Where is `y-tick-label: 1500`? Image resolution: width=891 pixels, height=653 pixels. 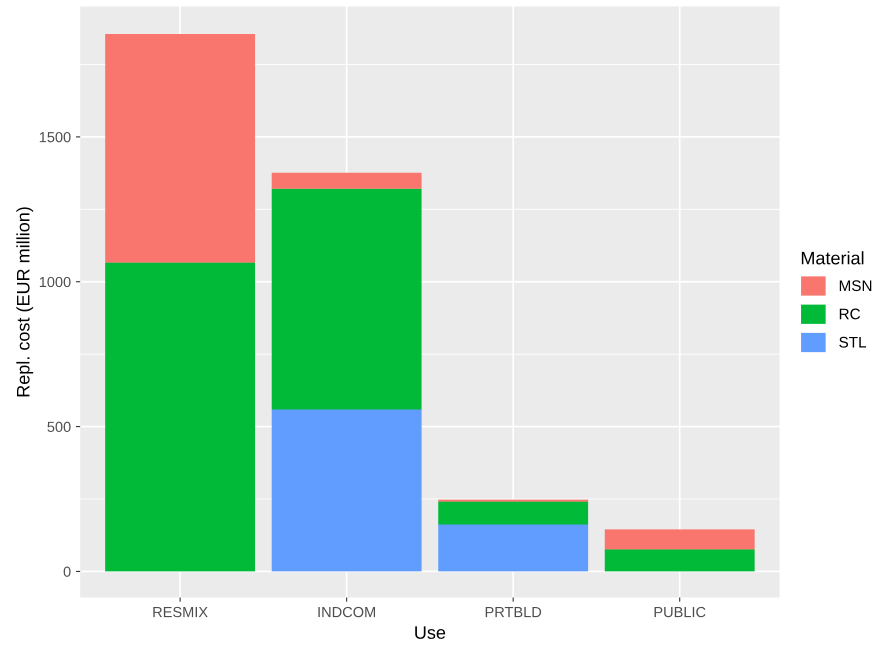 y-tick-label: 1500 is located at coordinates (55, 137).